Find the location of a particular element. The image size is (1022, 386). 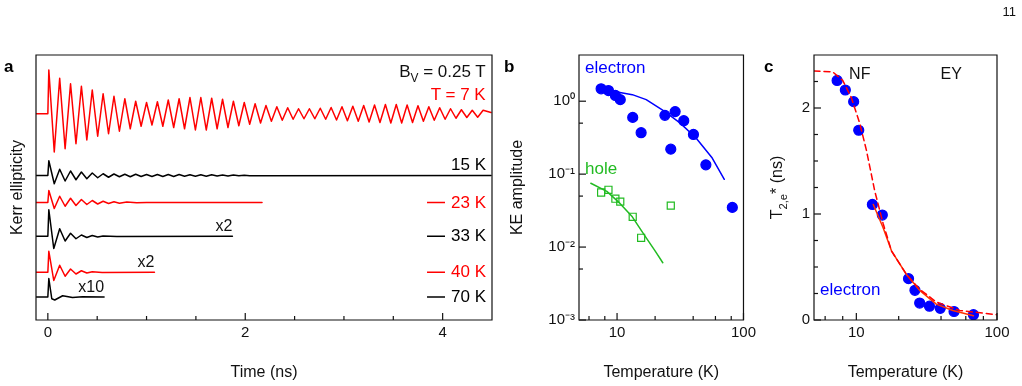

series-label: T = 7 K is located at coordinates (458, 94).